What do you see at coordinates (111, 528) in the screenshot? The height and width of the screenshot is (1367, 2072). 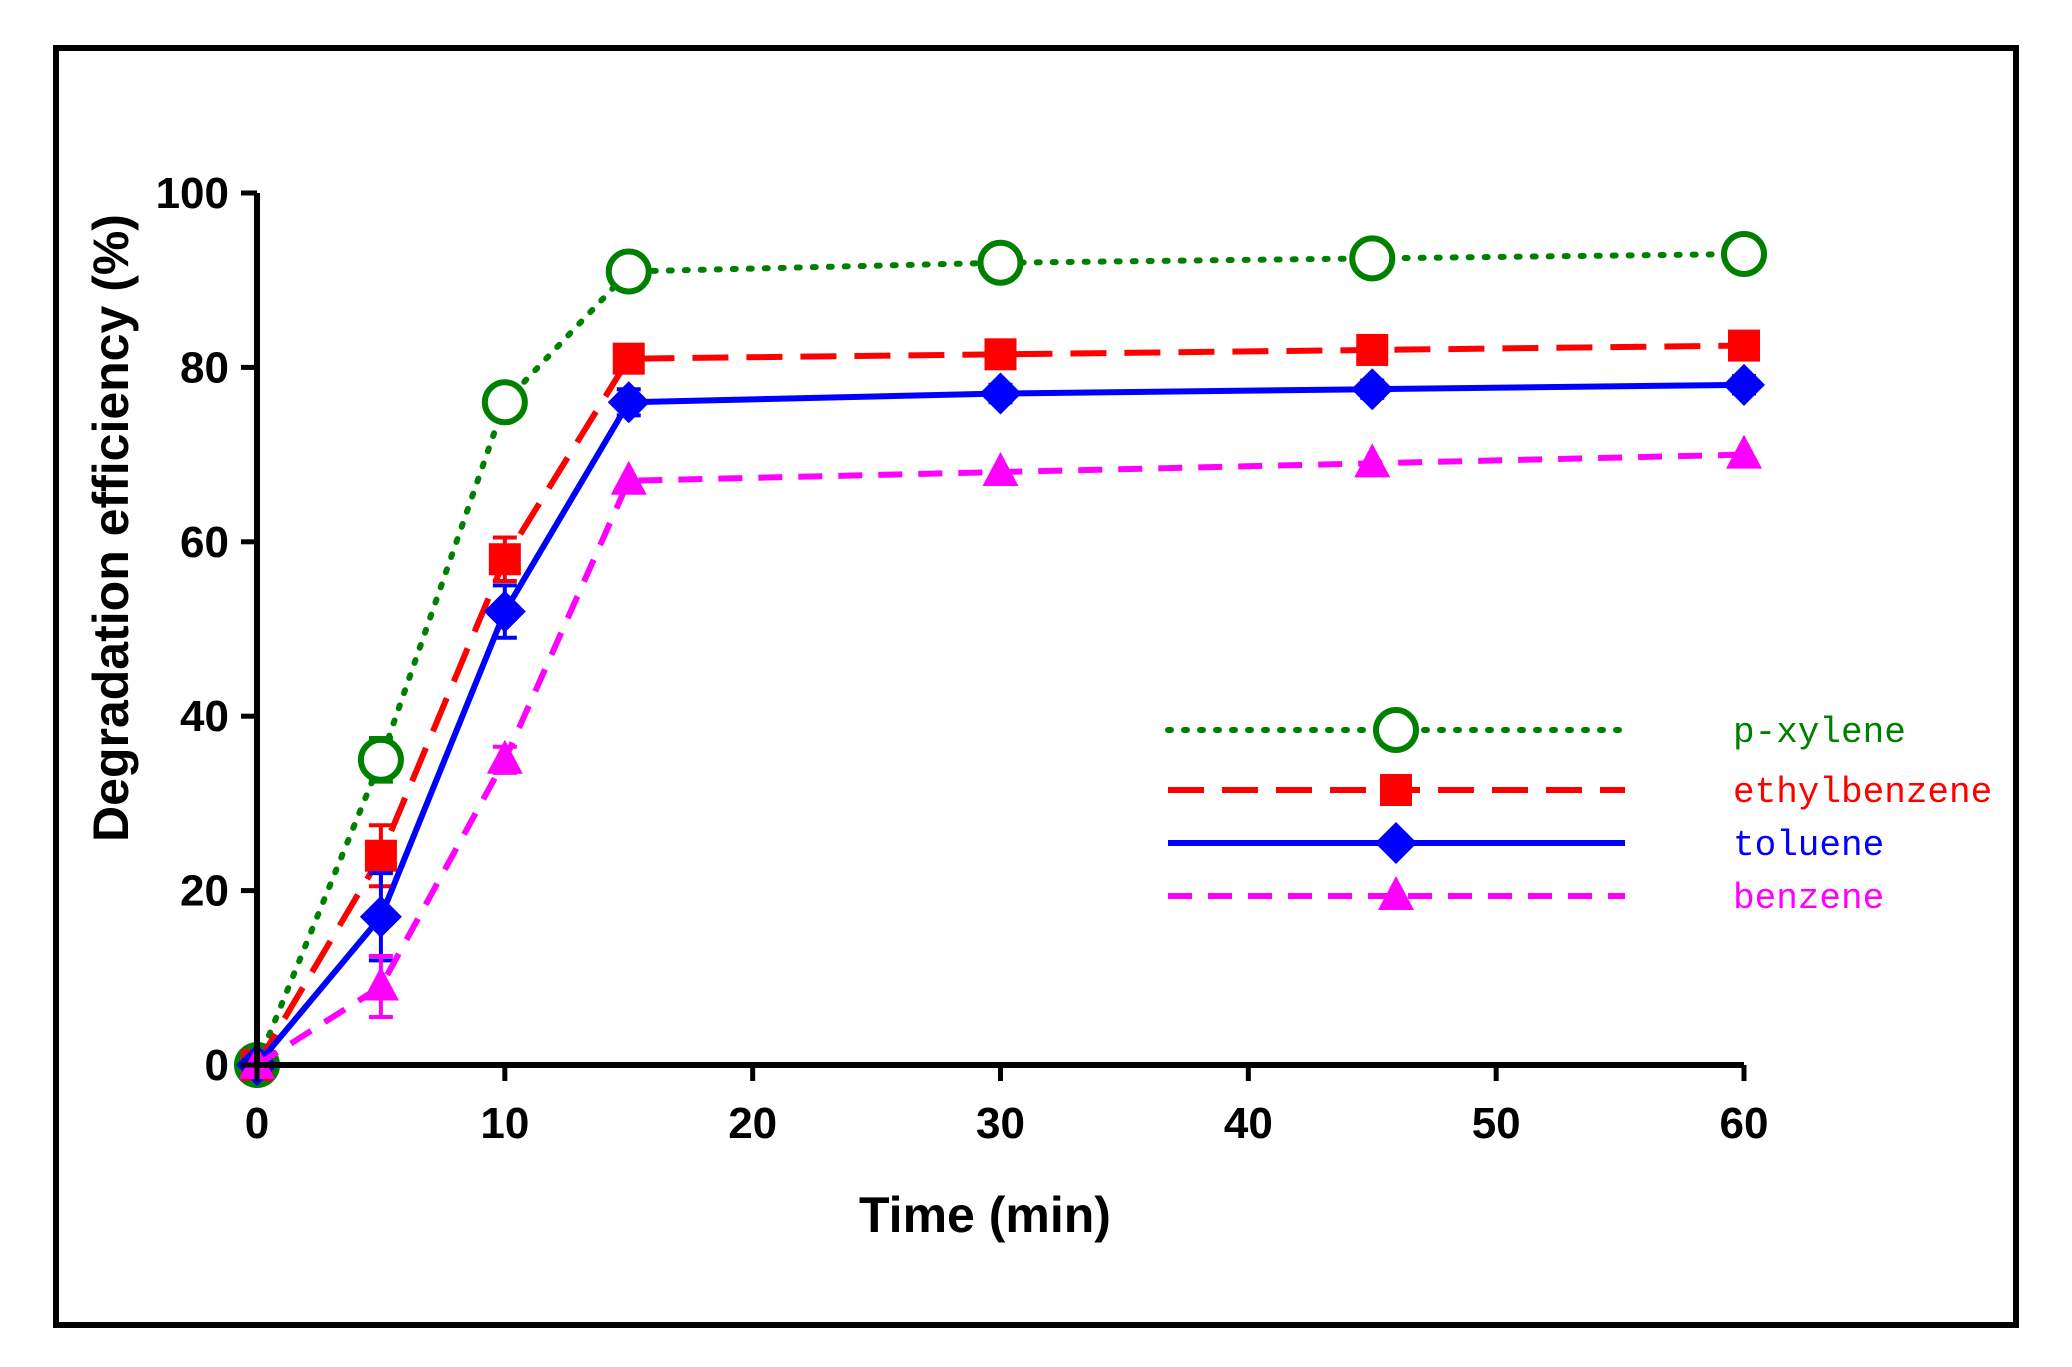 I see `y-axis-title: Degradation efficiency (%)` at bounding box center [111, 528].